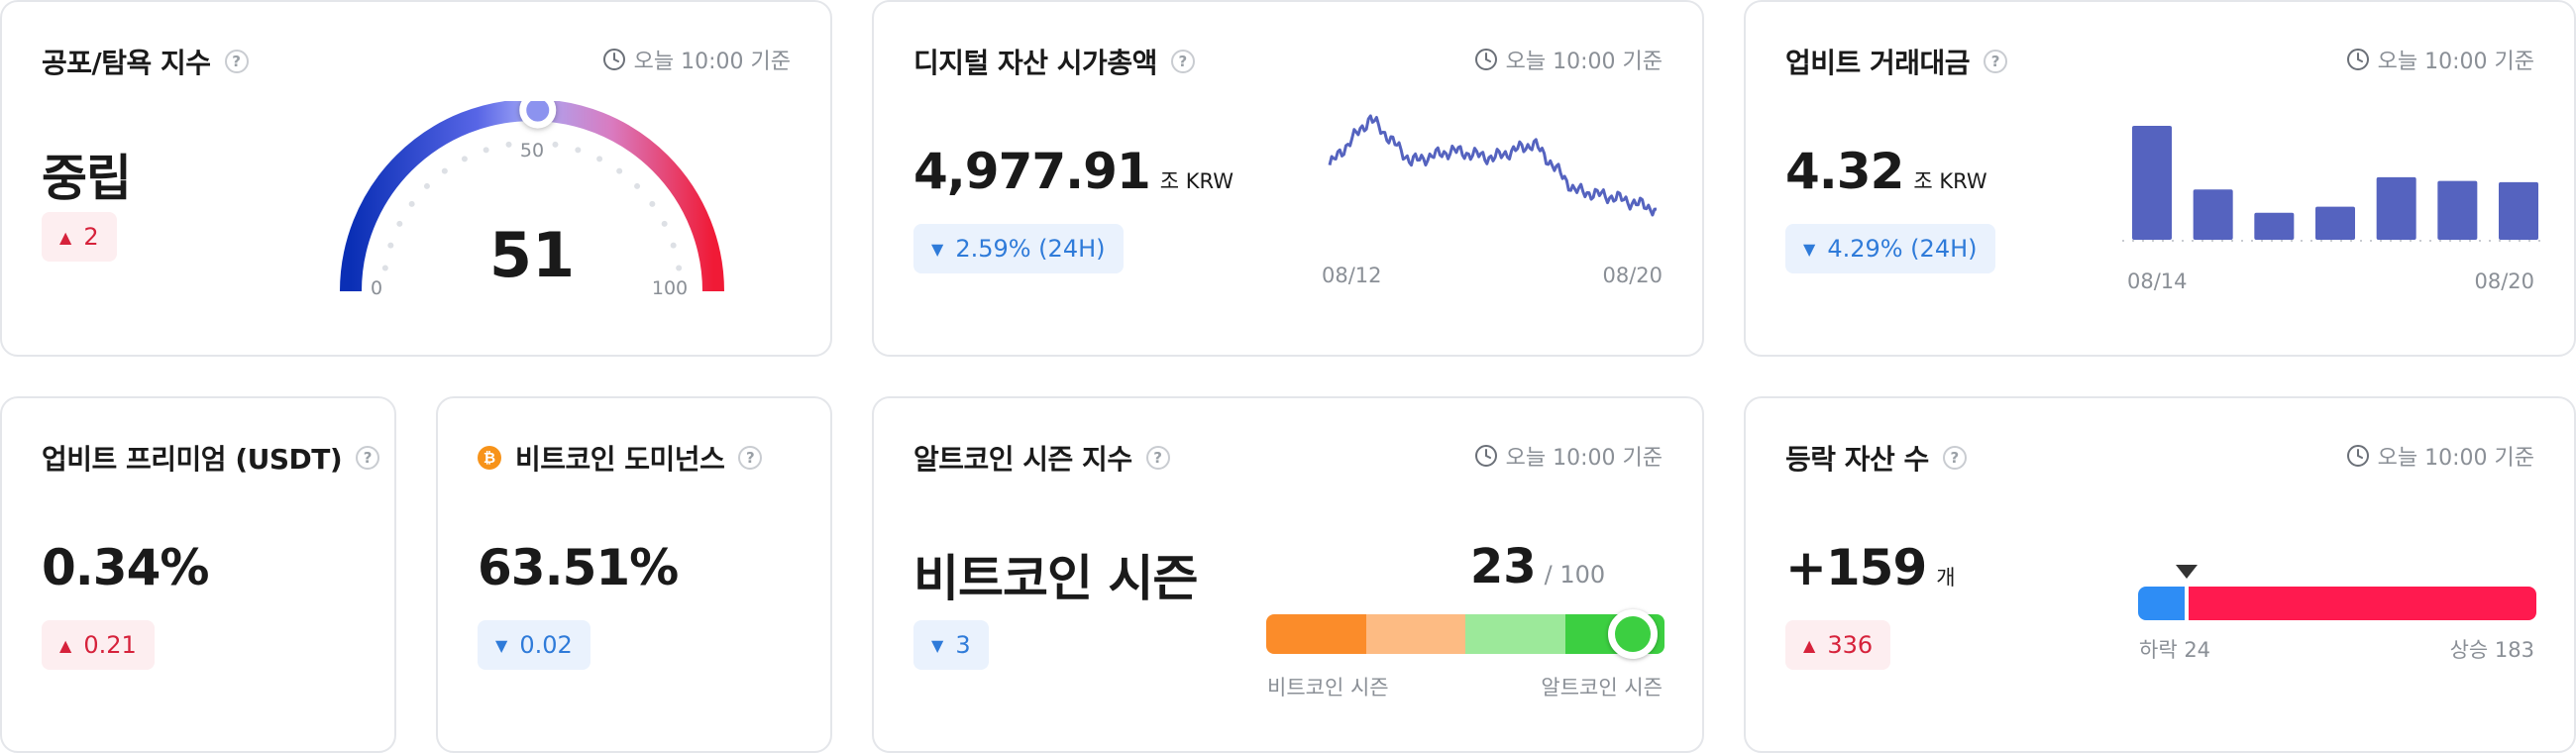  I want to click on premium-value: 0.34%, so click(125, 567).